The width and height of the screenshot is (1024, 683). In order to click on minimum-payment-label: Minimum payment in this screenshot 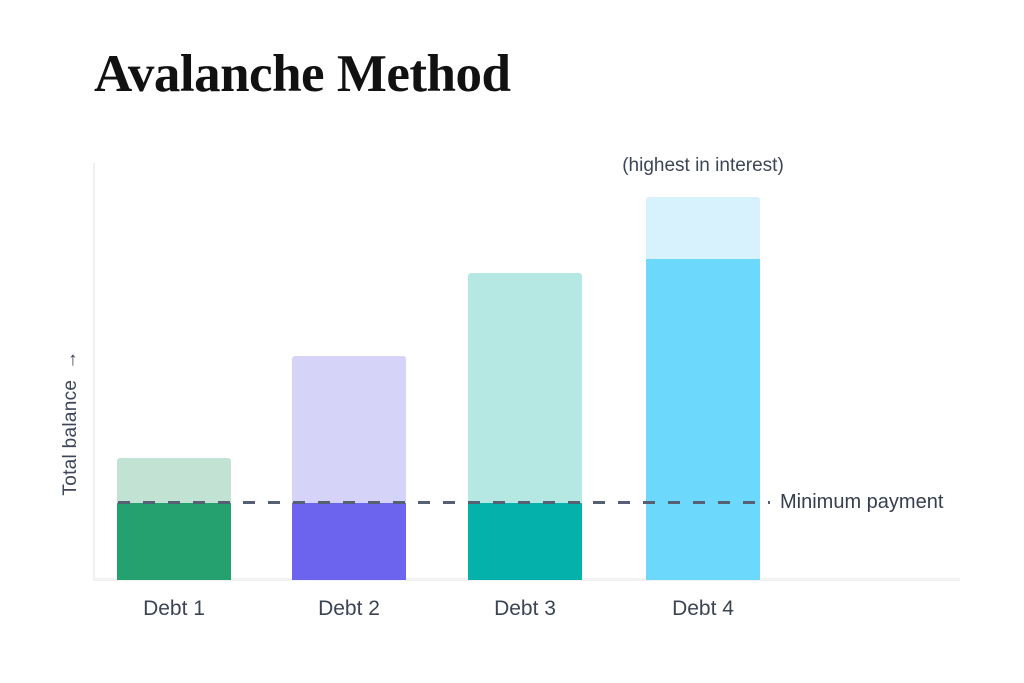, I will do `click(862, 502)`.